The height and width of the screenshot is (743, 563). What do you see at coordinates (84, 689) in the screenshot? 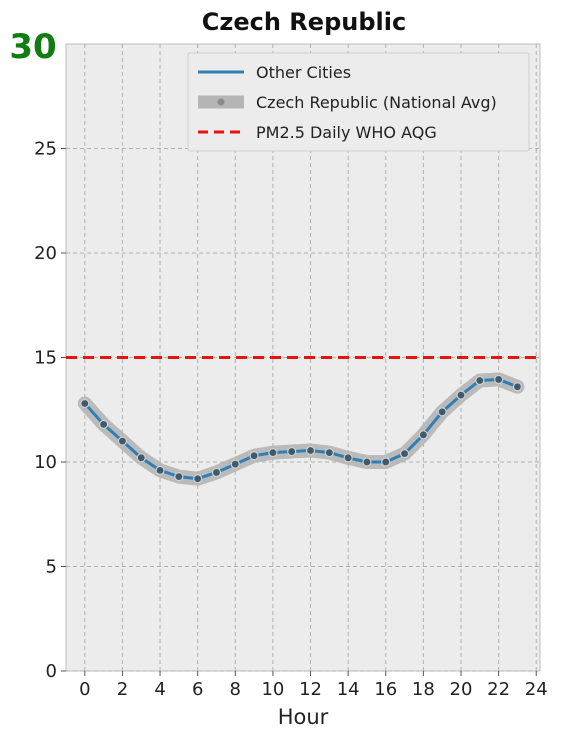
I see `x-tick-label: 0` at bounding box center [84, 689].